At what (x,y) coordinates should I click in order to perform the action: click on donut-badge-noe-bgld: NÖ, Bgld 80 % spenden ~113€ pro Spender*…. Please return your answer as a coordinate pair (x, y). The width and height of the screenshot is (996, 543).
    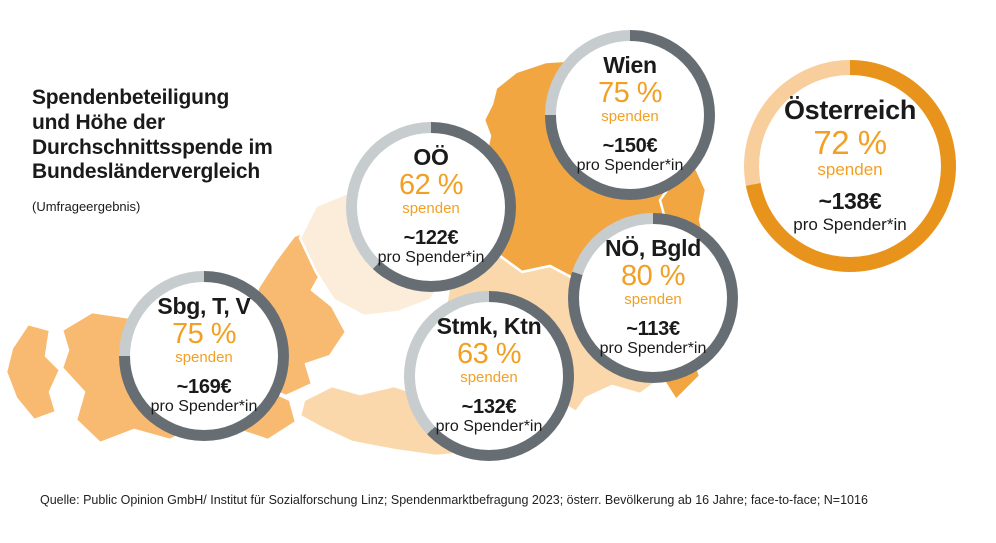
    Looking at the image, I should click on (653, 298).